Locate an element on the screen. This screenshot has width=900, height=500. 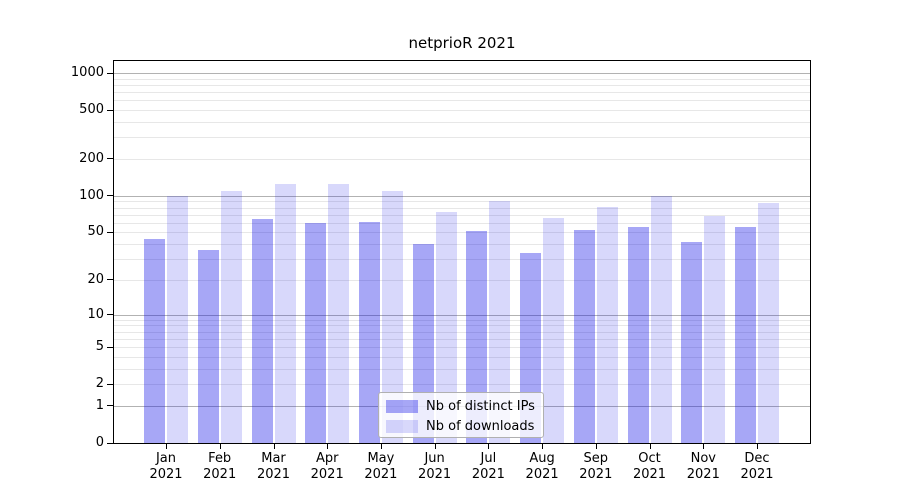
bar-downloads-dec is located at coordinates (768, 323).